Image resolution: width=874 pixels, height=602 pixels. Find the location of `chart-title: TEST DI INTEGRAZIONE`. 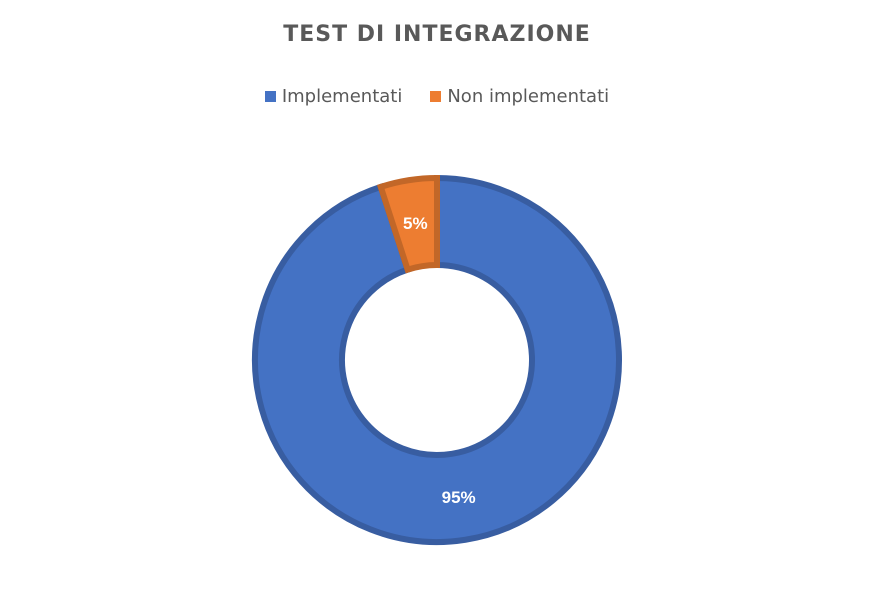

chart-title: TEST DI INTEGRAZIONE is located at coordinates (437, 34).